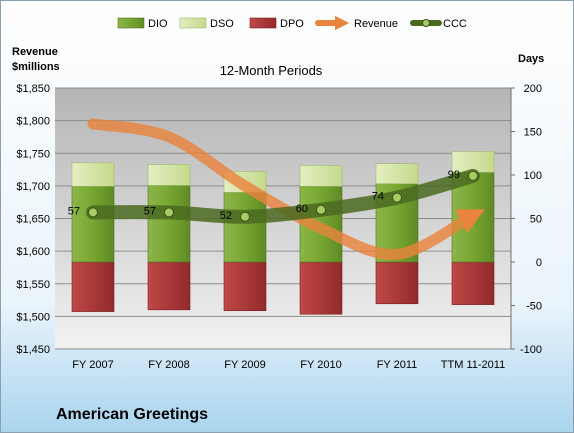  What do you see at coordinates (531, 350) in the screenshot?
I see `right-tick-label: -100` at bounding box center [531, 350].